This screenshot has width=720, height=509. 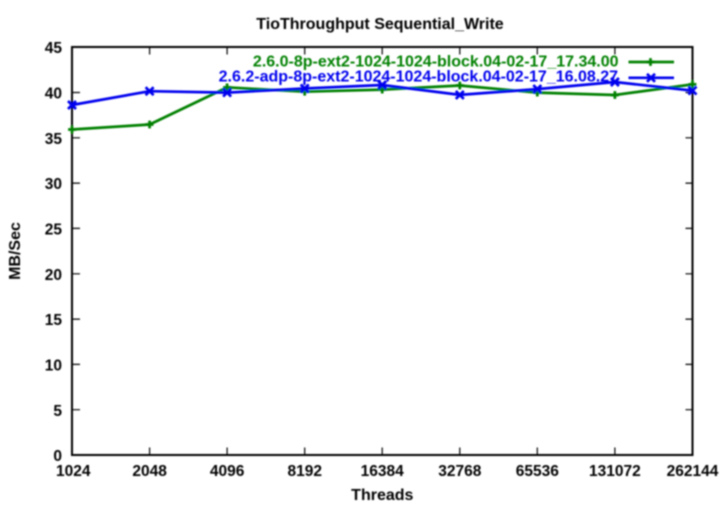 What do you see at coordinates (57, 411) in the screenshot?
I see `svg-text: 5` at bounding box center [57, 411].